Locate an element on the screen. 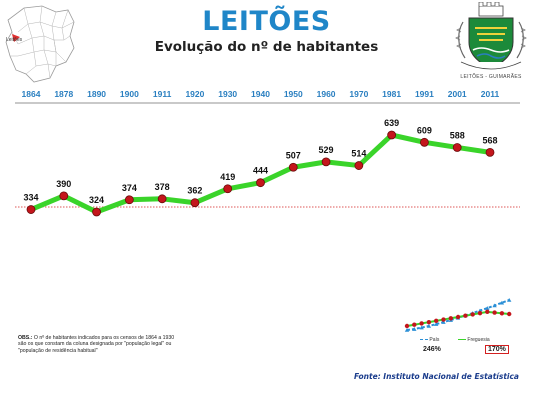  x-tick-label: 1970 is located at coordinates (358, 94).